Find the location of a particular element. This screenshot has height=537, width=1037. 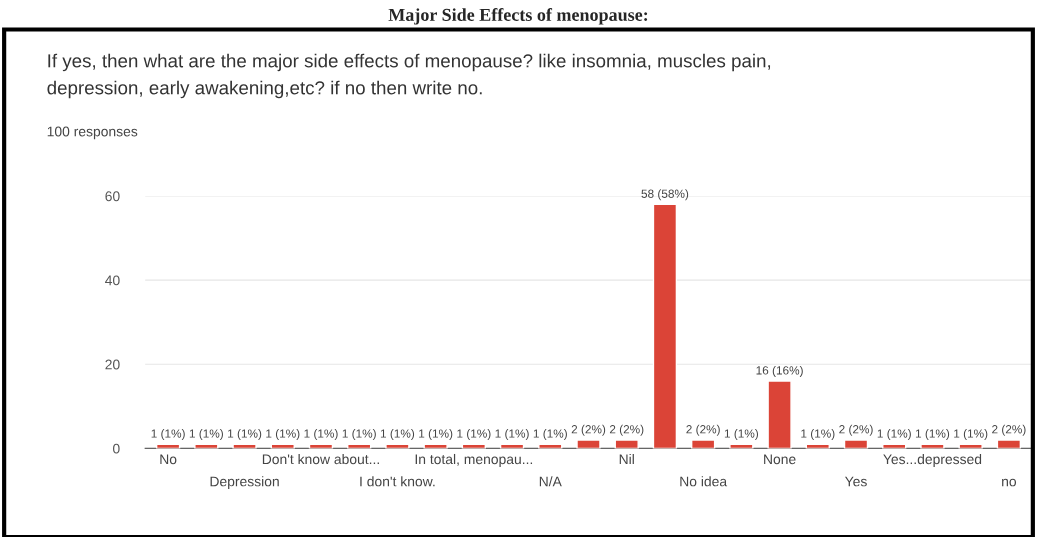

x-tick-label: No idea is located at coordinates (704, 481).